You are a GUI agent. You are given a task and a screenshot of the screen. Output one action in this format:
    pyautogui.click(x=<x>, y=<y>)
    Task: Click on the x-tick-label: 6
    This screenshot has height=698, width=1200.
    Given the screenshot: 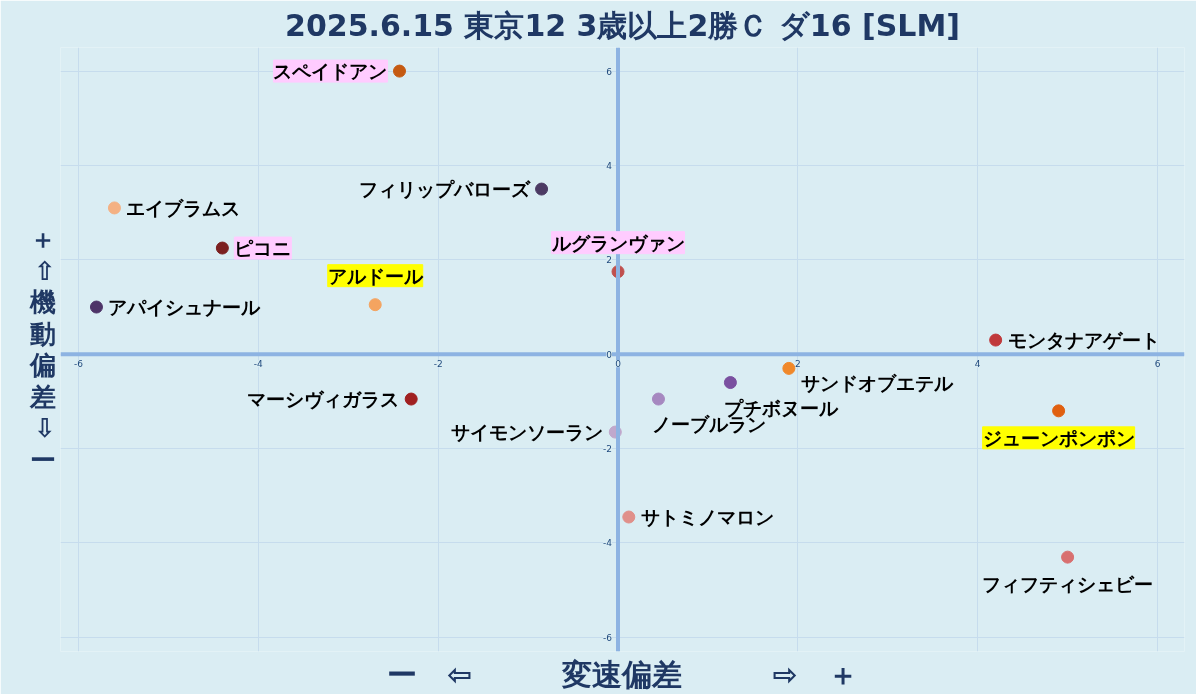 What is the action you would take?
    pyautogui.click(x=1157, y=364)
    